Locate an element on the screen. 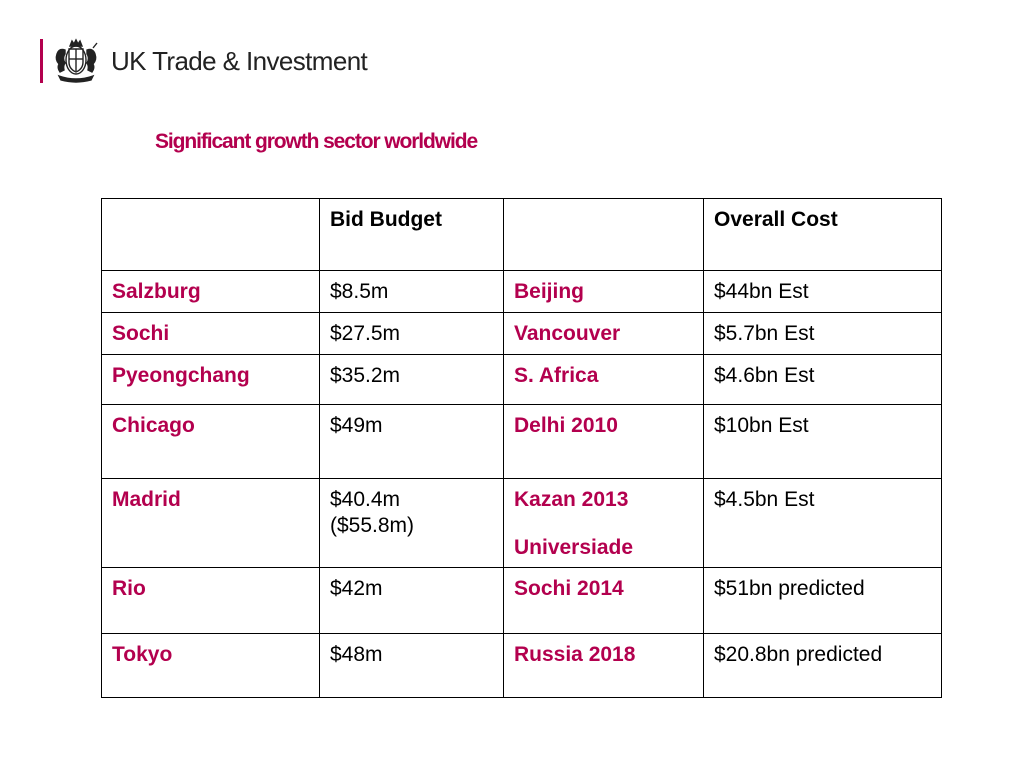 The width and height of the screenshot is (1024, 768). event-cell: Kazan 2013 Universiade is located at coordinates (603, 523).